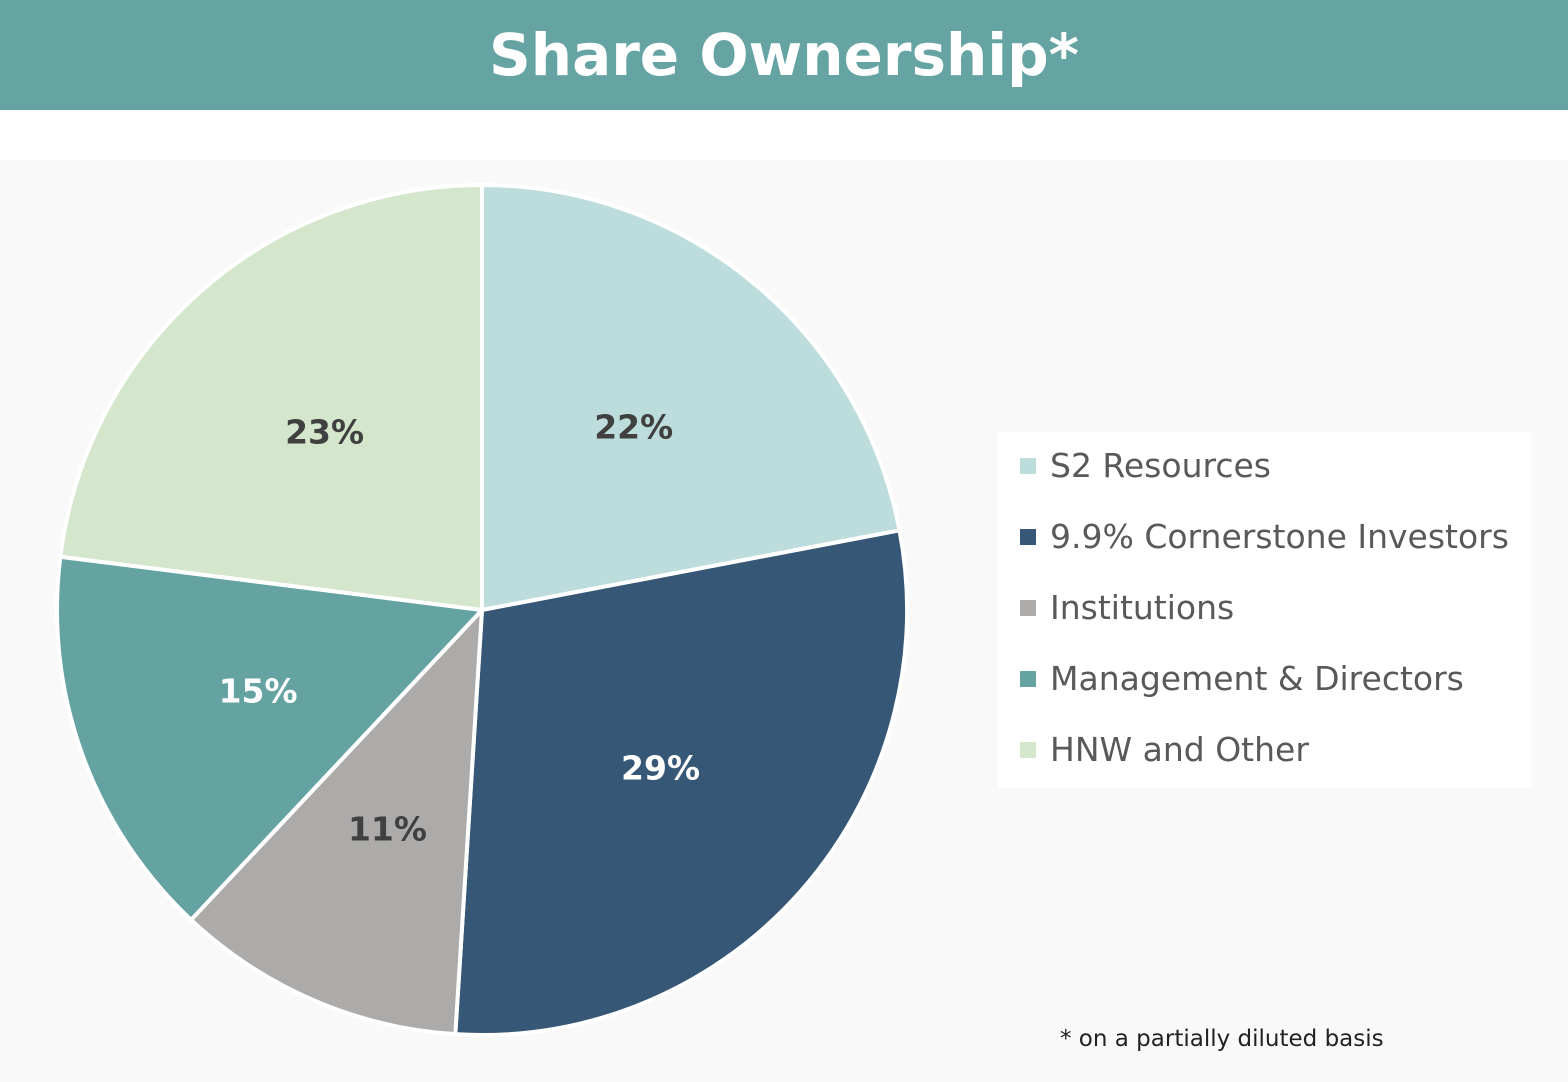 This screenshot has height=1082, width=1568. Describe the element at coordinates (1142, 607) in the screenshot. I see `legend-label: Institutions` at that location.